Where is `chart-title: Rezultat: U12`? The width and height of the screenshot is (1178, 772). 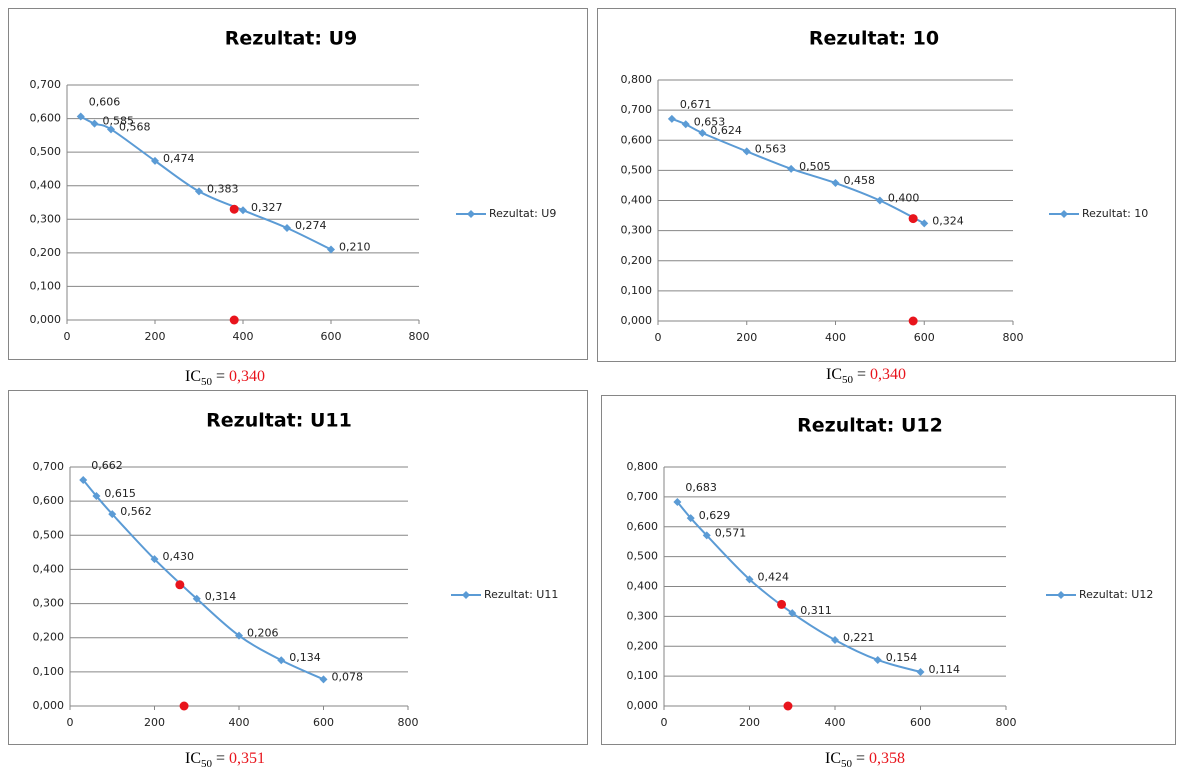 chart-title: Rezultat: U12 is located at coordinates (870, 426).